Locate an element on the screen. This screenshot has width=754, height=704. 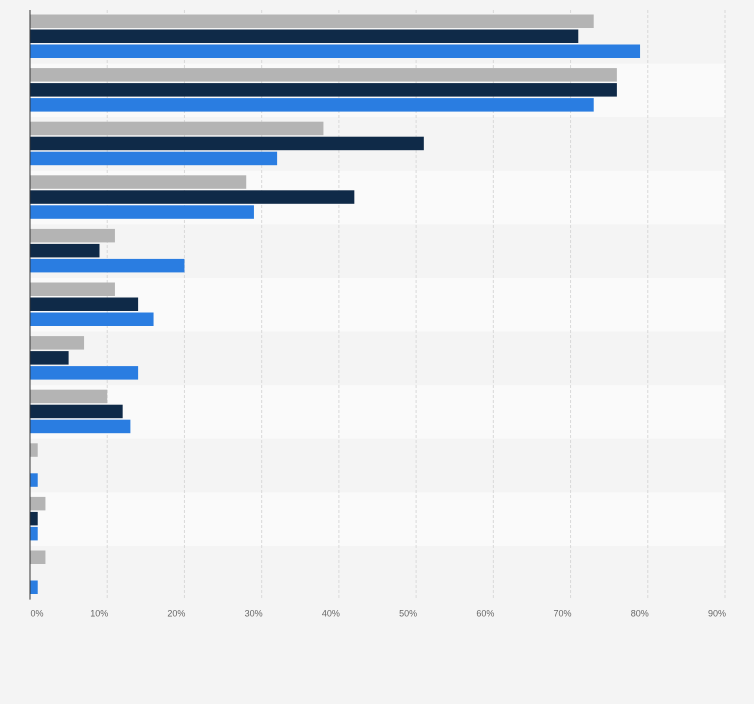
x-tick-label: 40% is located at coordinates (331, 614).